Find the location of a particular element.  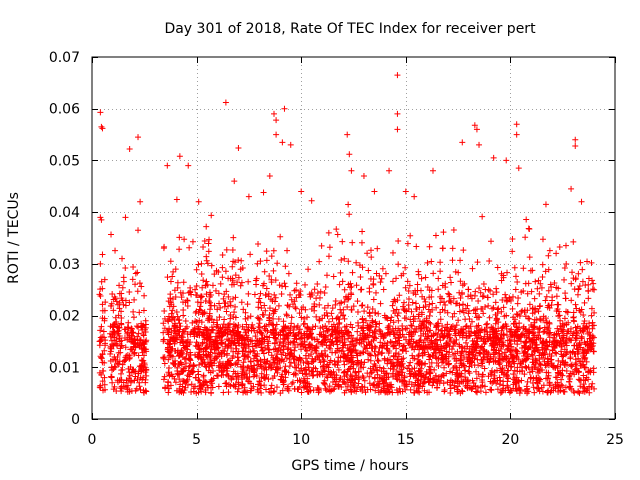

y-tick-label: 0.03 is located at coordinates (64, 265).